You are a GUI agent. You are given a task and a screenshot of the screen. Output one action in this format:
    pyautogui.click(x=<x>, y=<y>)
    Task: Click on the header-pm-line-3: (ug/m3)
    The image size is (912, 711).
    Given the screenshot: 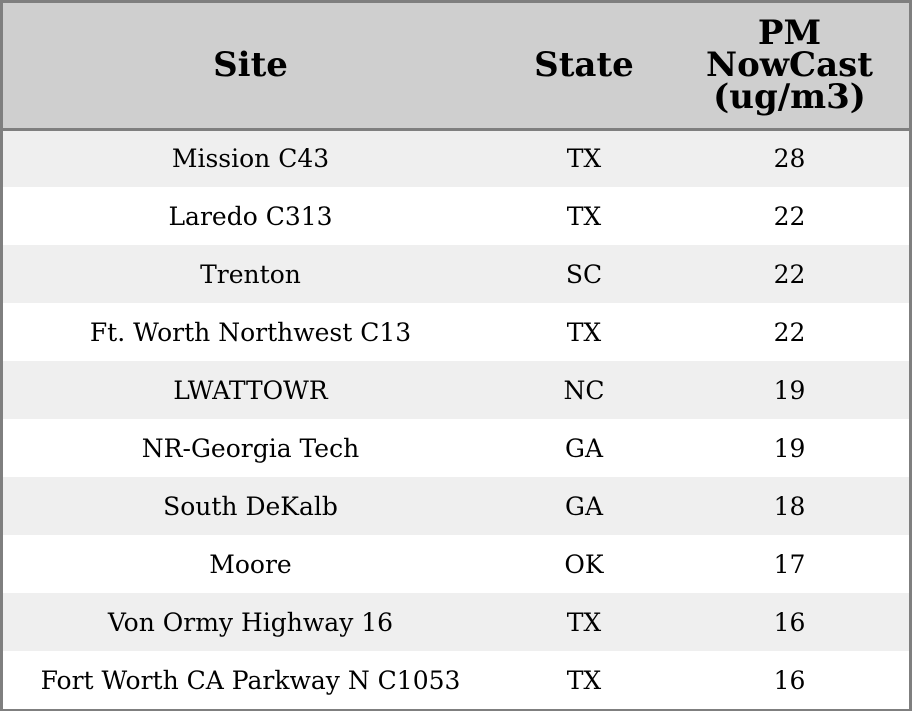 What is the action you would take?
    pyautogui.click(x=789, y=97)
    